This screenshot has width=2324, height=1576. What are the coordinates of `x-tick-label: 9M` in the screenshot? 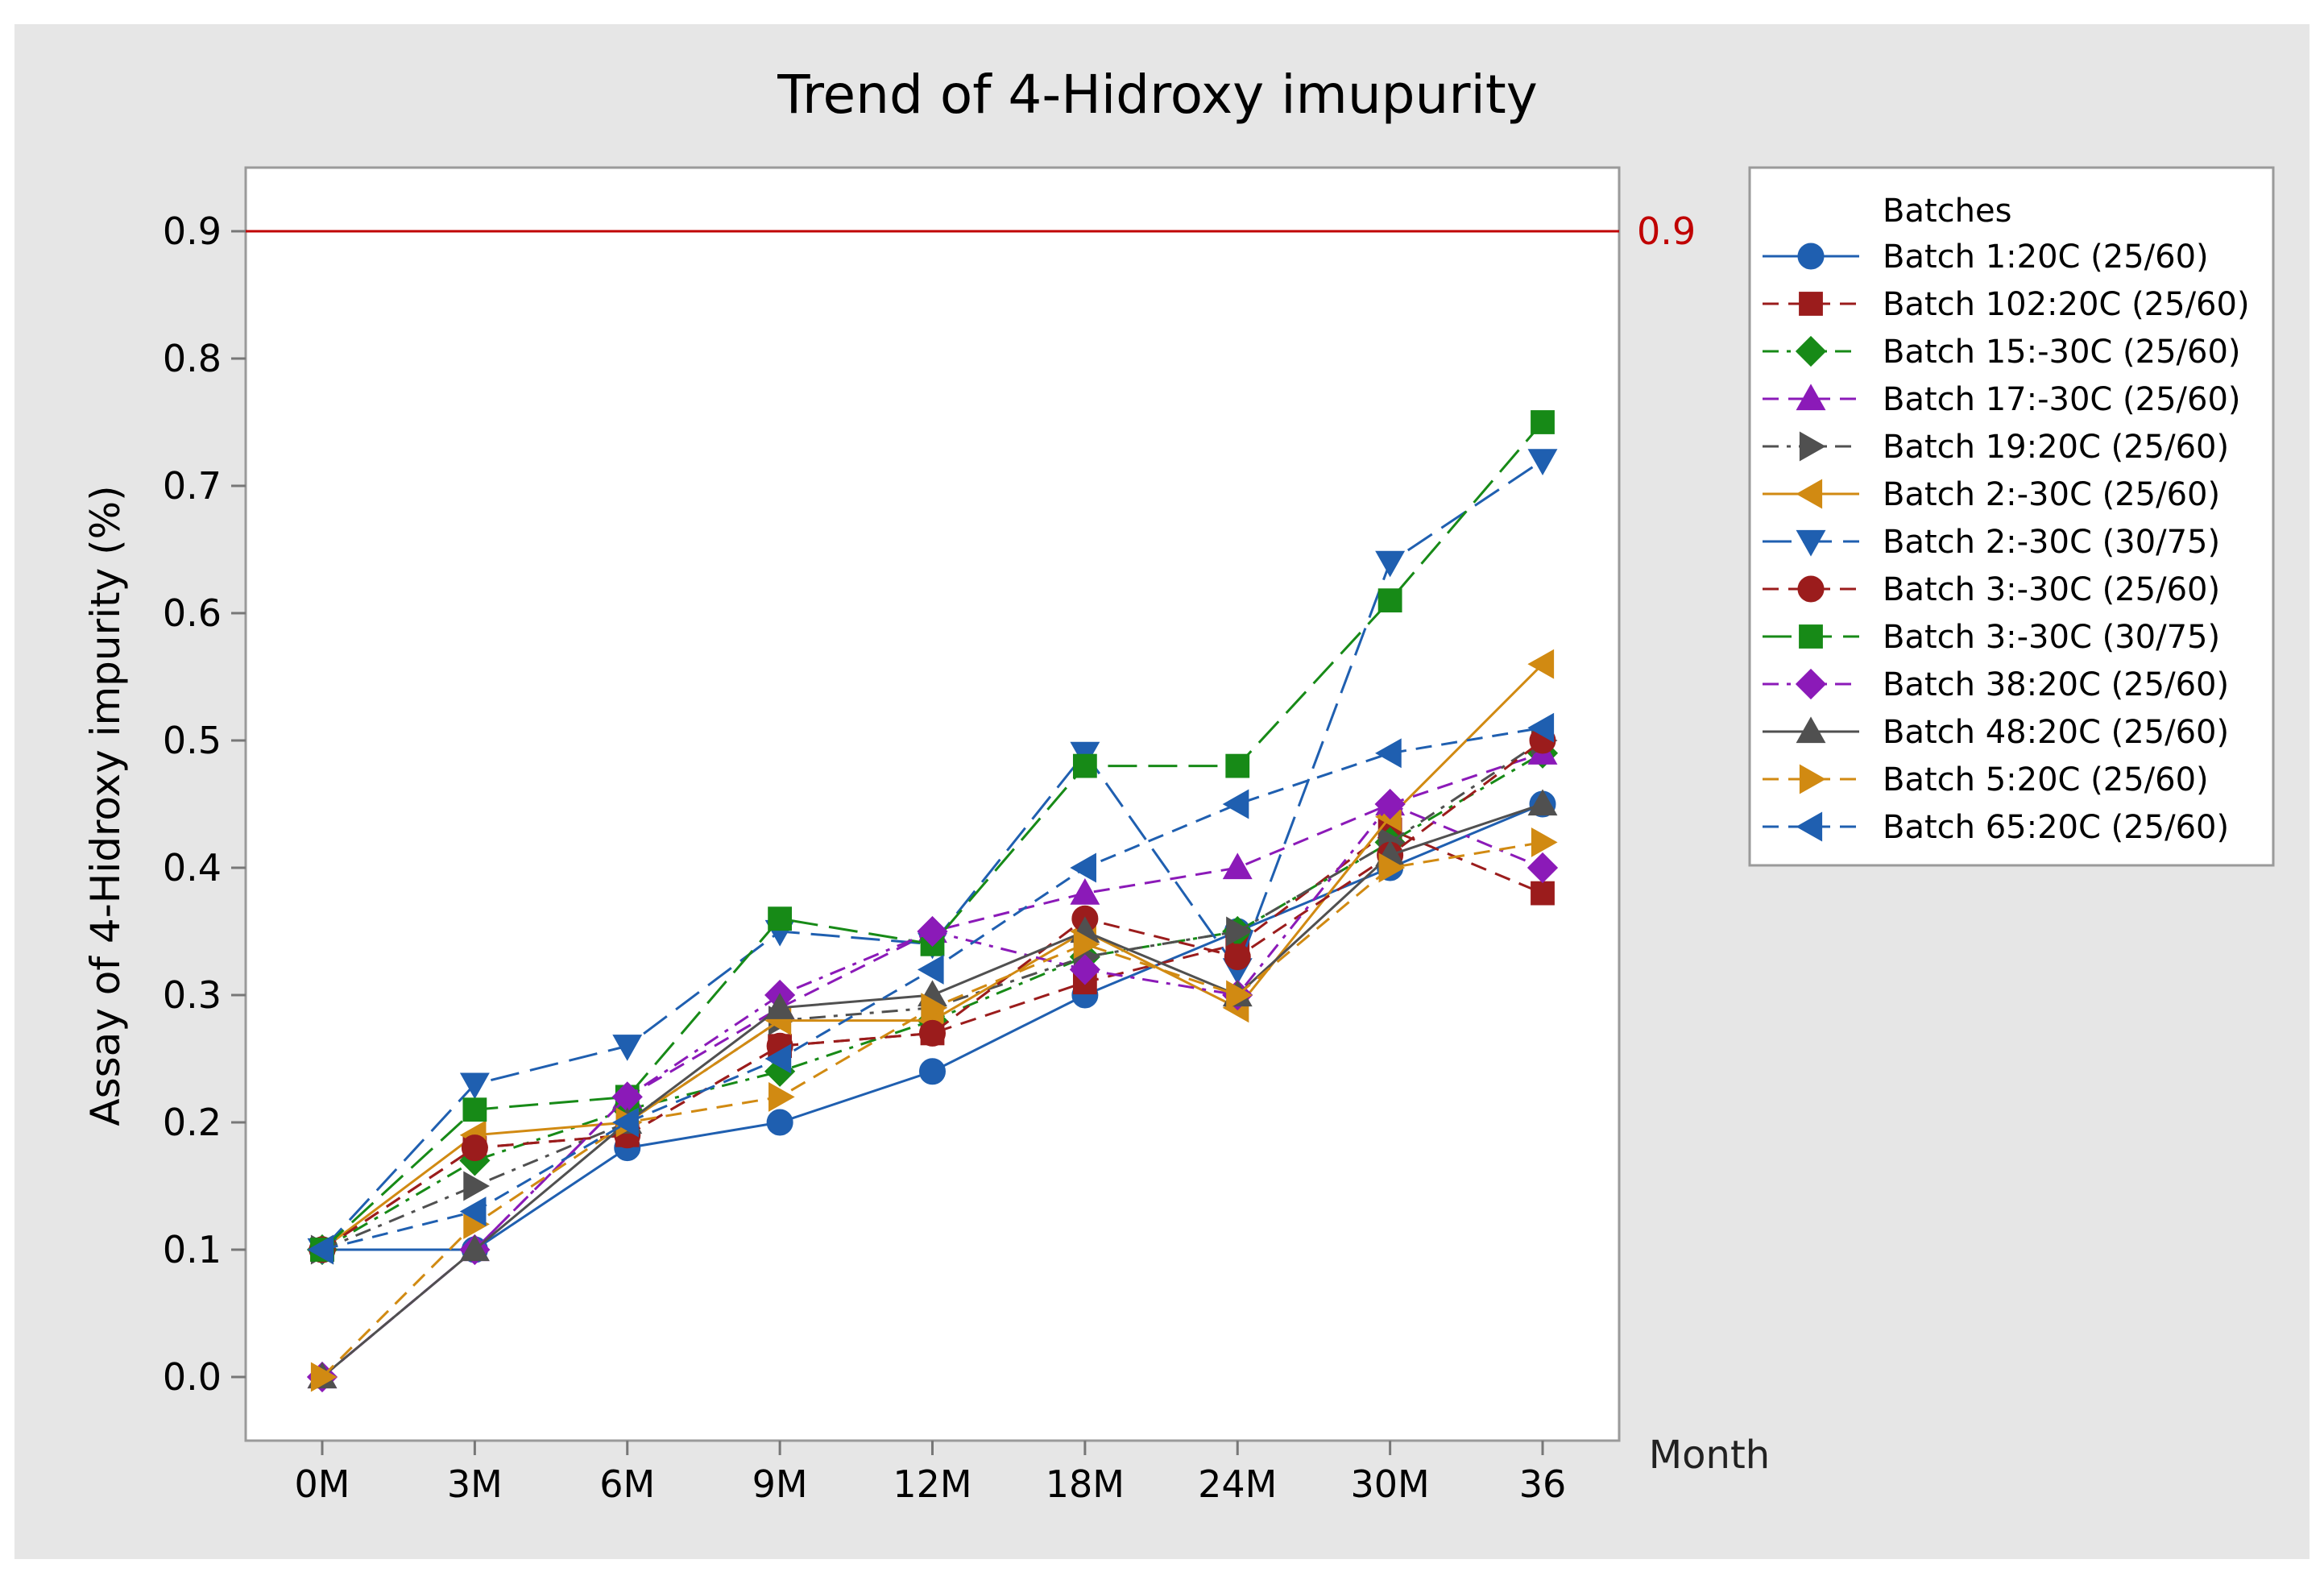 It's located at (780, 1484).